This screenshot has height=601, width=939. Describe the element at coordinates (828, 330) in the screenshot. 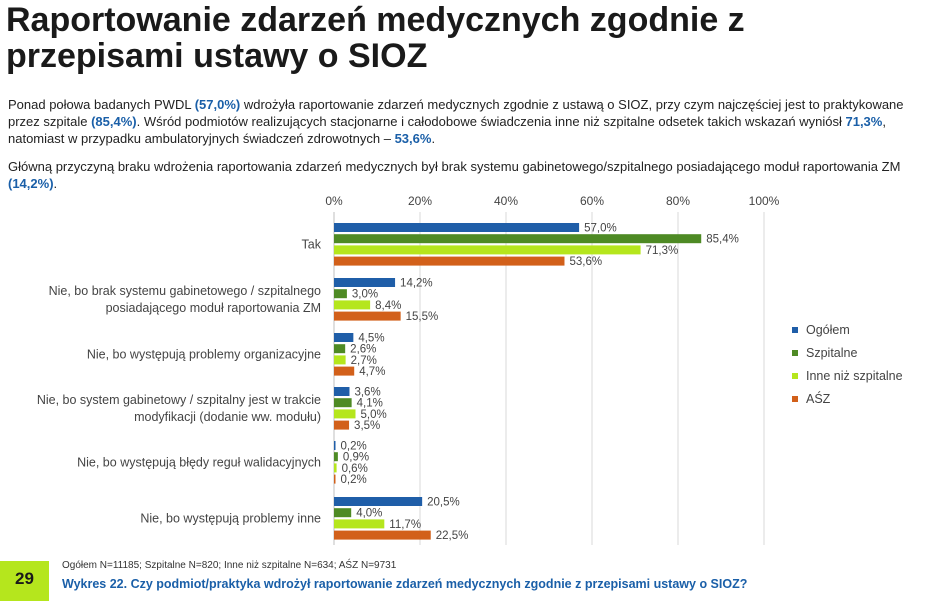

I see `legend-label: Ogółem` at that location.